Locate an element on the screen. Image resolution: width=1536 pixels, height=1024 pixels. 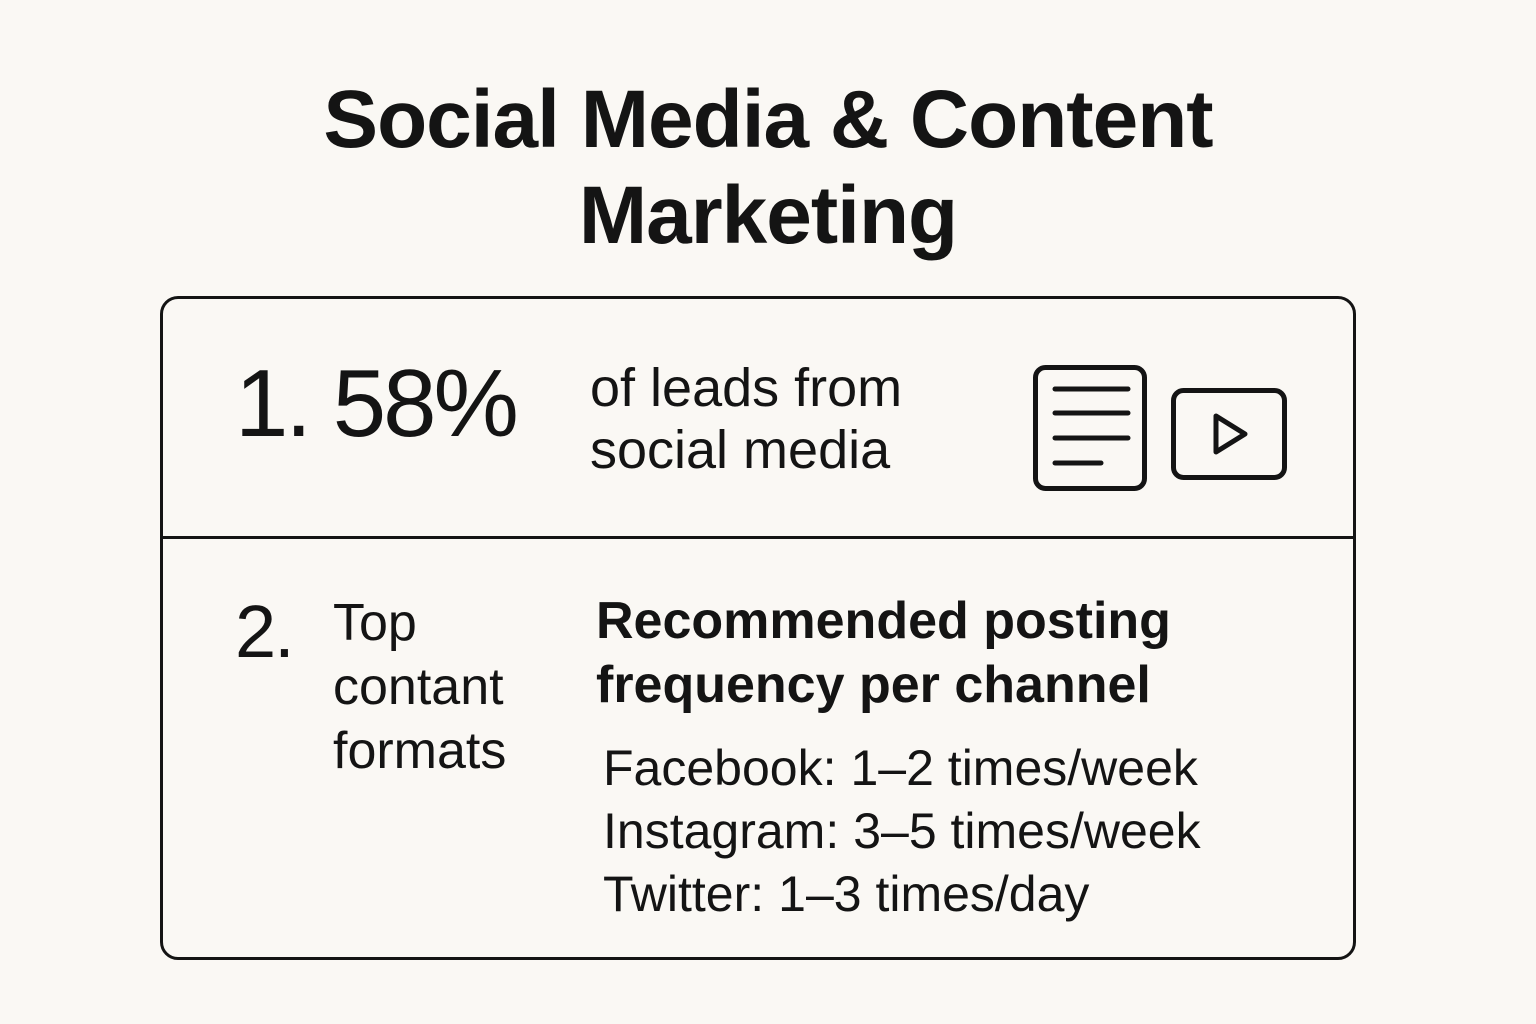
channel-name: Twitter: is located at coordinates (684, 894).